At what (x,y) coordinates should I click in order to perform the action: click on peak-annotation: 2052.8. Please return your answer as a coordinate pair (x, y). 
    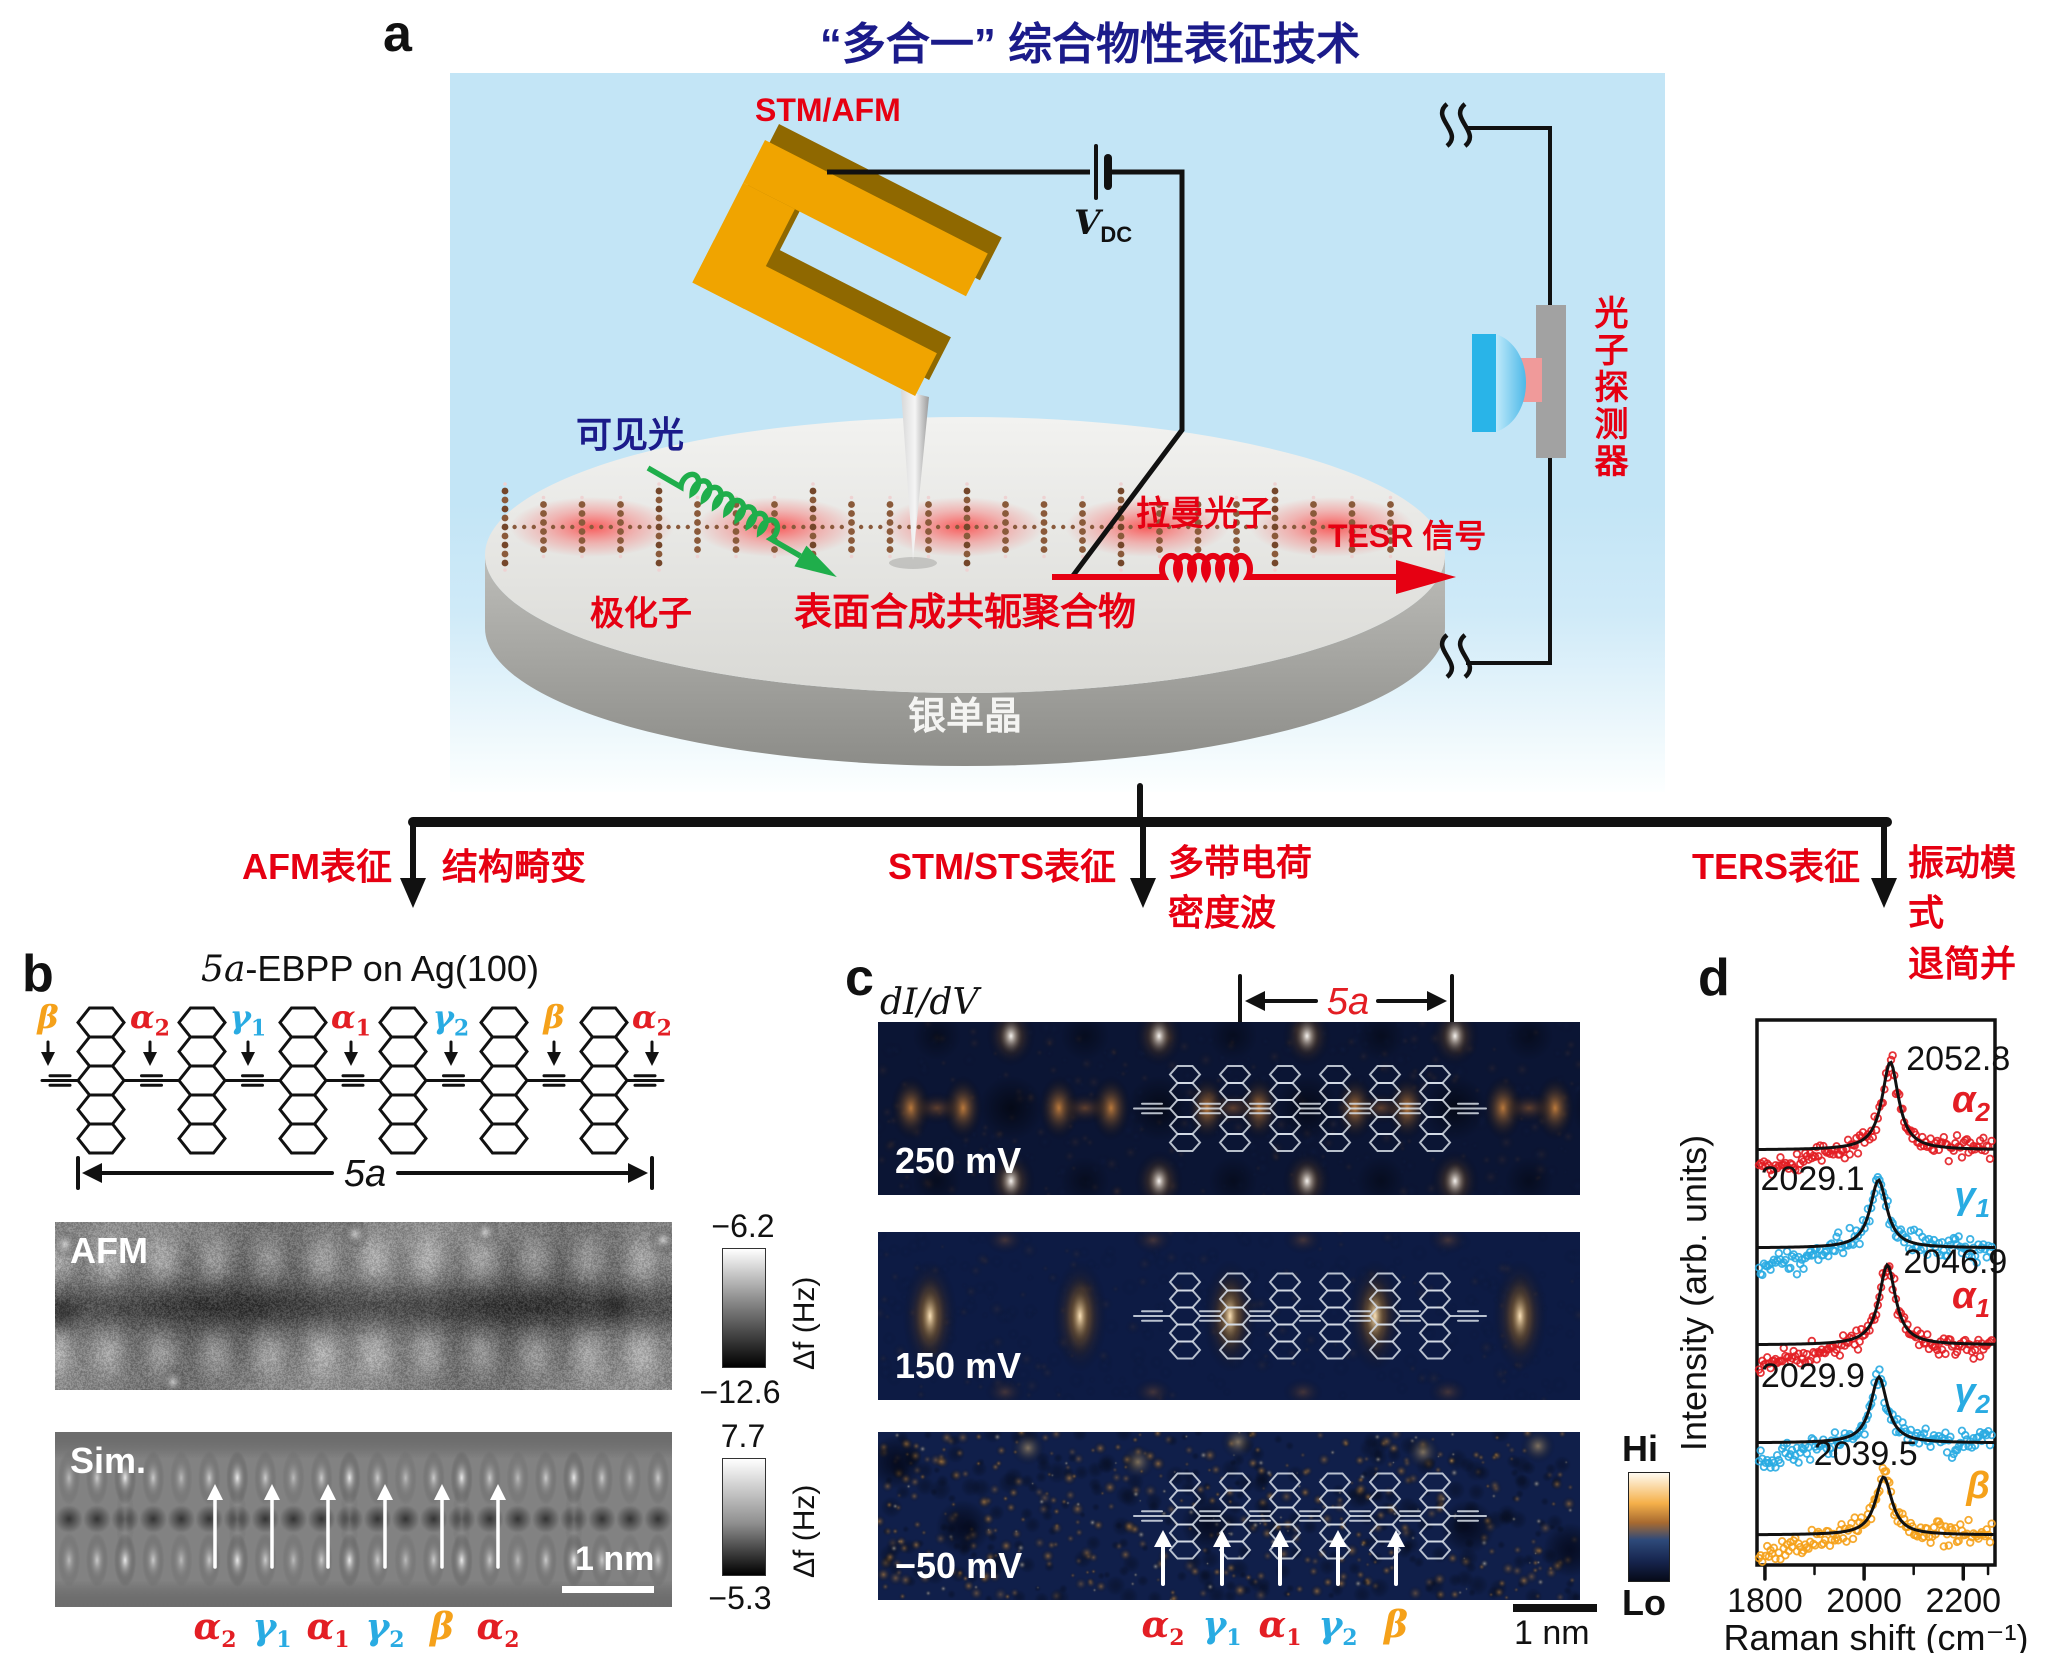
    Looking at the image, I should click on (1958, 1059).